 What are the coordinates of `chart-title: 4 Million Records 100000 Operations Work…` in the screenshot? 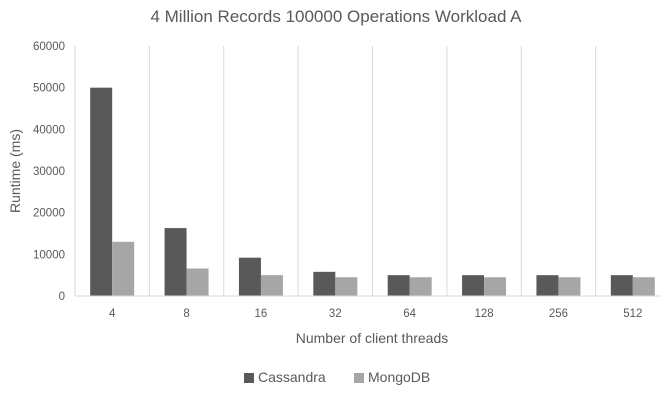 It's located at (336, 16).